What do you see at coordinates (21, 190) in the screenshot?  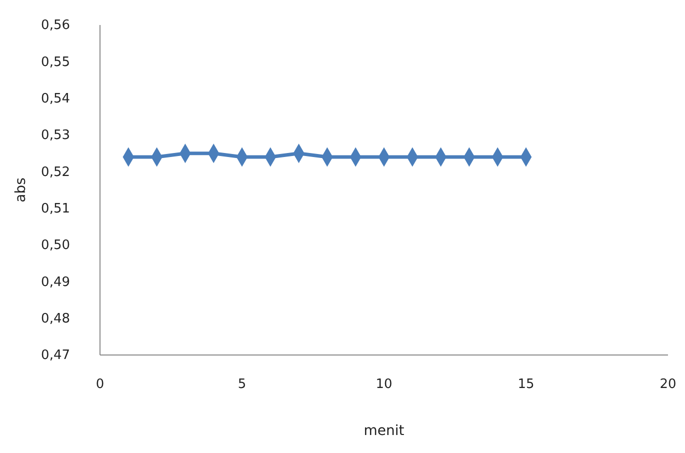 I see `y-axis-title: abs` at bounding box center [21, 190].